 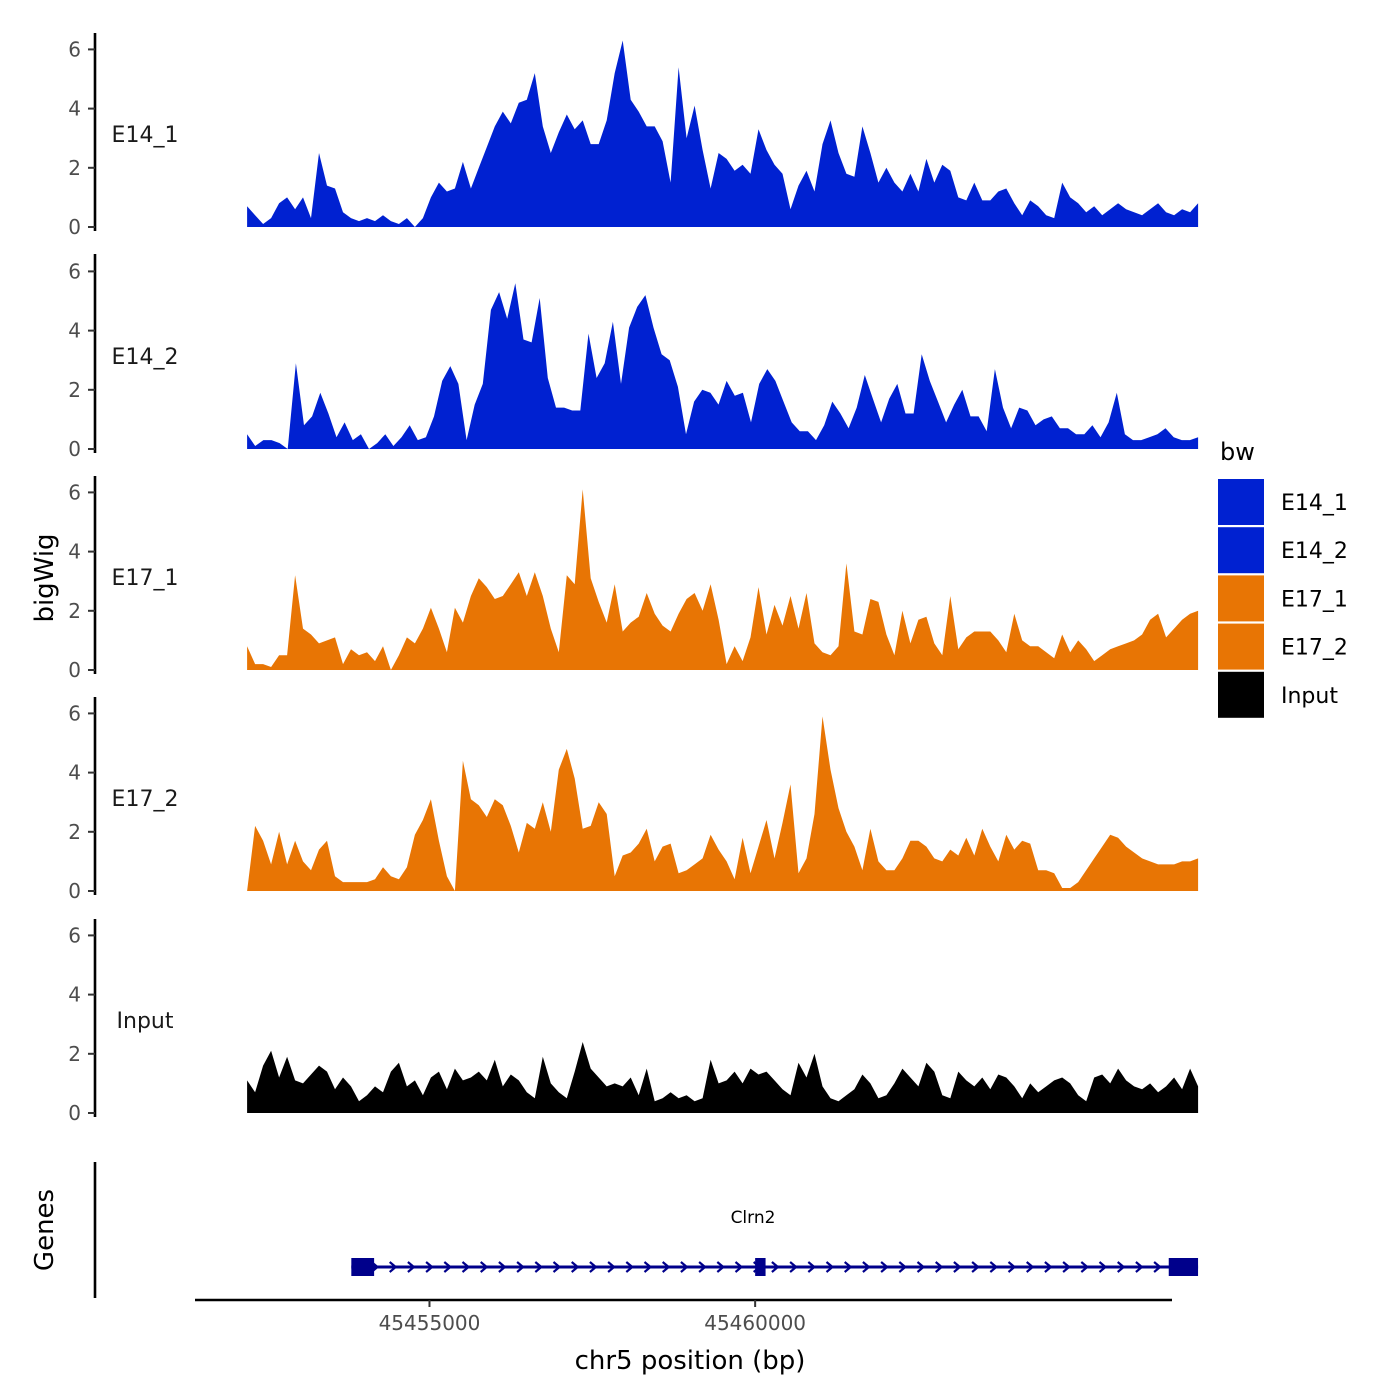 What do you see at coordinates (753, 1218) in the screenshot?
I see `gene-name-label: Clrn2` at bounding box center [753, 1218].